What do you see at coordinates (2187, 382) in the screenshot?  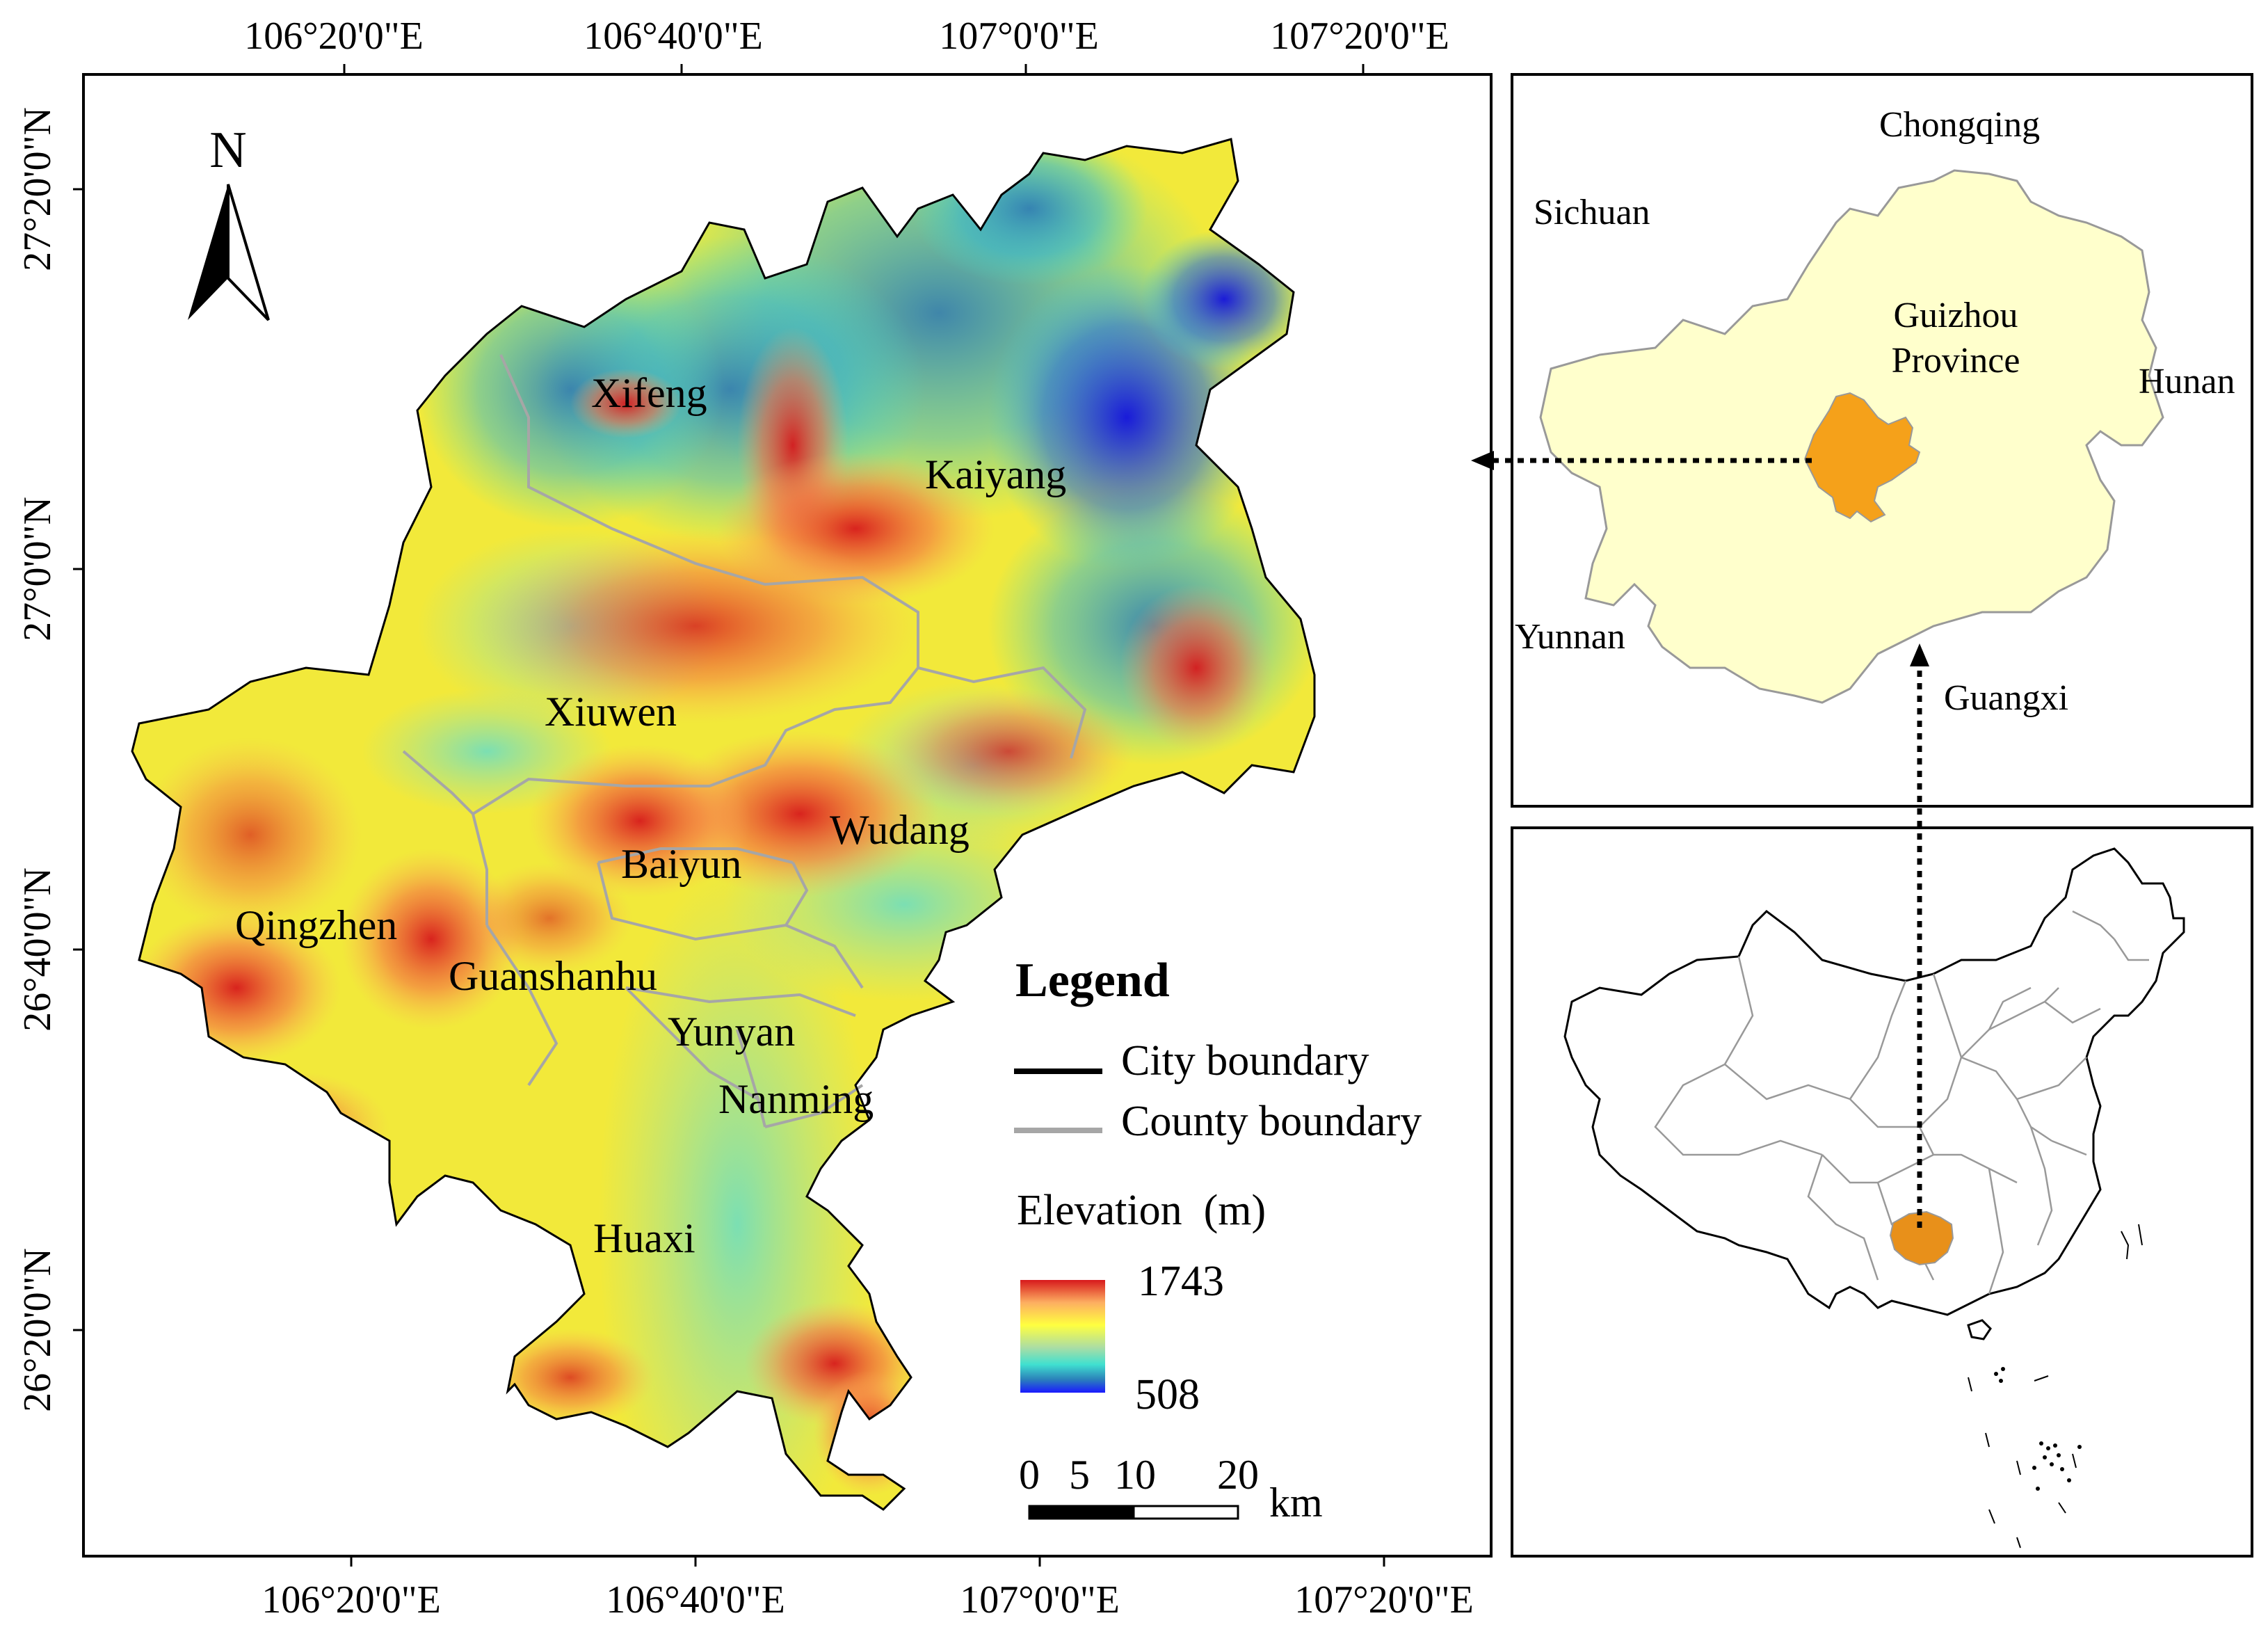 I see `label-hunan: Hunan` at bounding box center [2187, 382].